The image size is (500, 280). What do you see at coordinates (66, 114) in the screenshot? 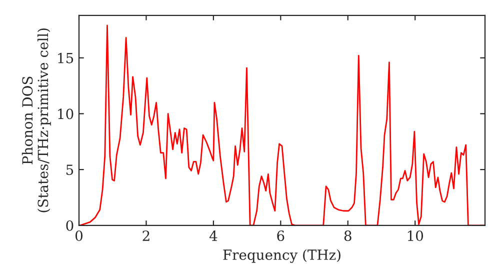
I see `y-tick-label: 10` at bounding box center [66, 114].